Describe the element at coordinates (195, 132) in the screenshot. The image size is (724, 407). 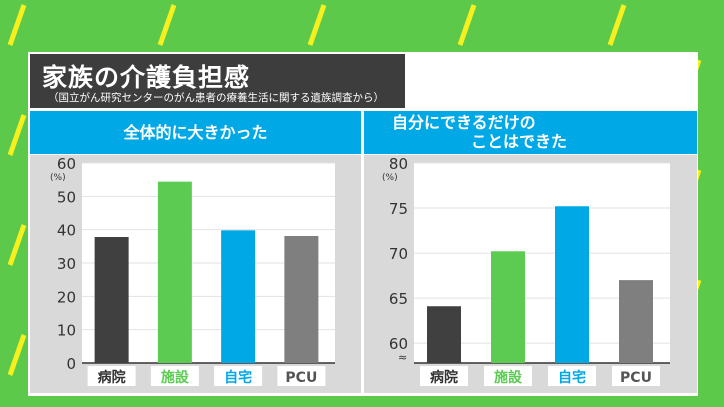
I see `chart-title-left: 全体的に大きかった` at that location.